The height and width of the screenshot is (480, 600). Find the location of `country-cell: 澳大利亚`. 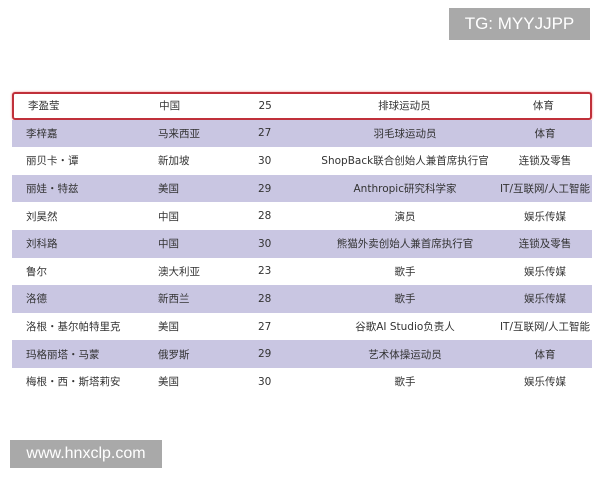

country-cell: 澳大利亚 is located at coordinates (179, 271).